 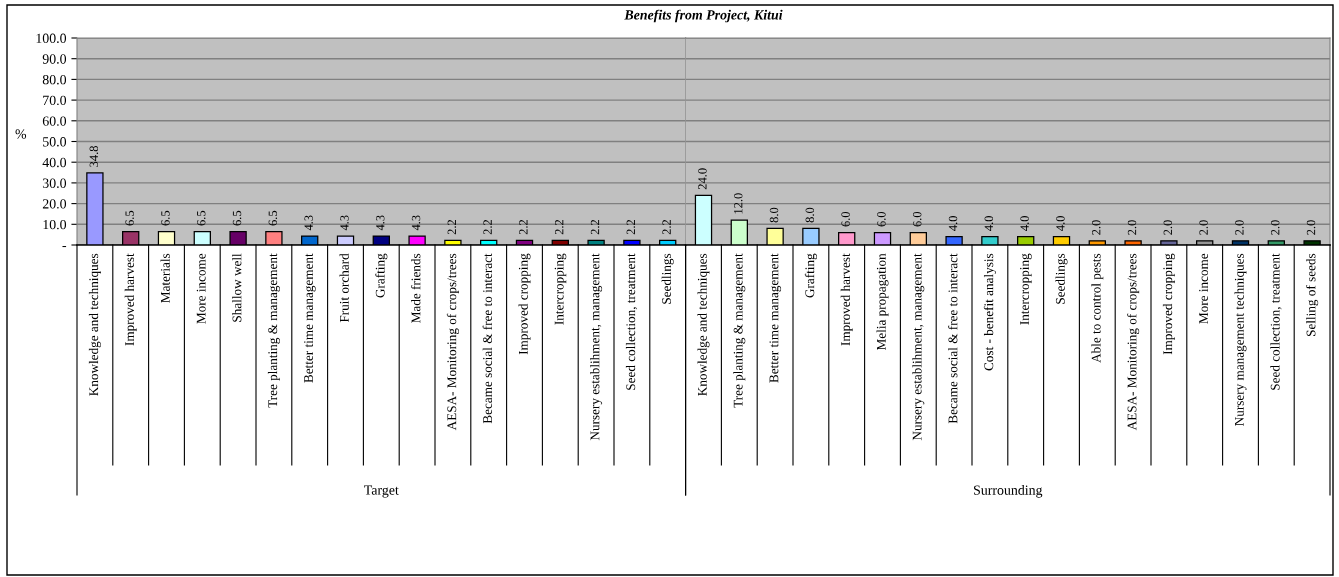 What do you see at coordinates (415, 288) in the screenshot?
I see `x-tick-label: Made friends` at bounding box center [415, 288].